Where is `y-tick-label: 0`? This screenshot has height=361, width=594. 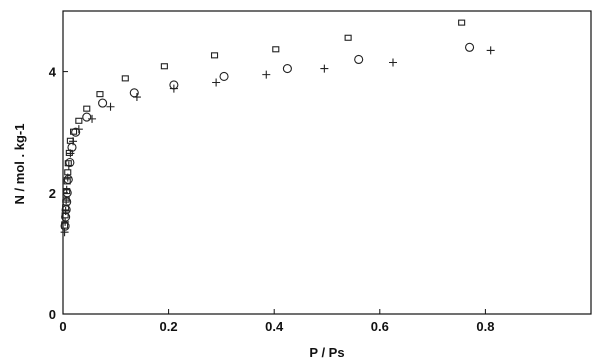 y-tick-label: 0 is located at coordinates (52, 314).